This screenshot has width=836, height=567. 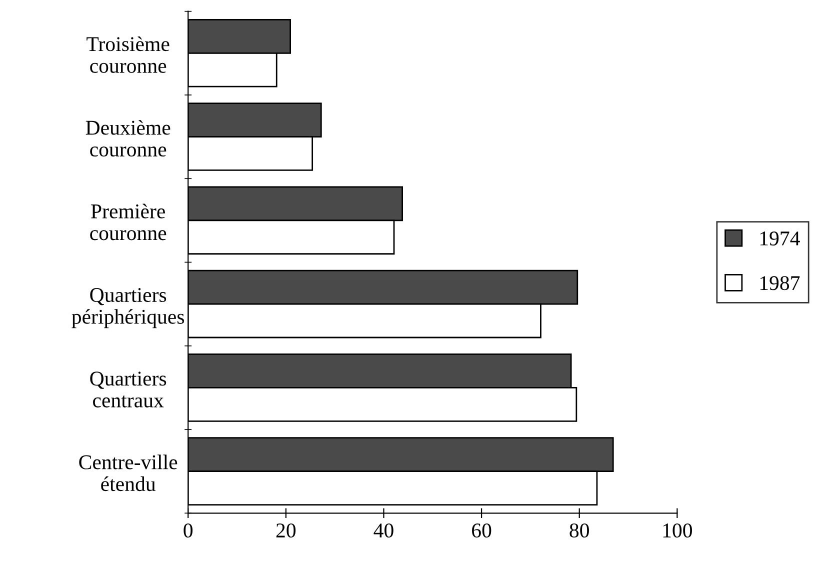 I want to click on x-tick-label: 80, so click(x=579, y=530).